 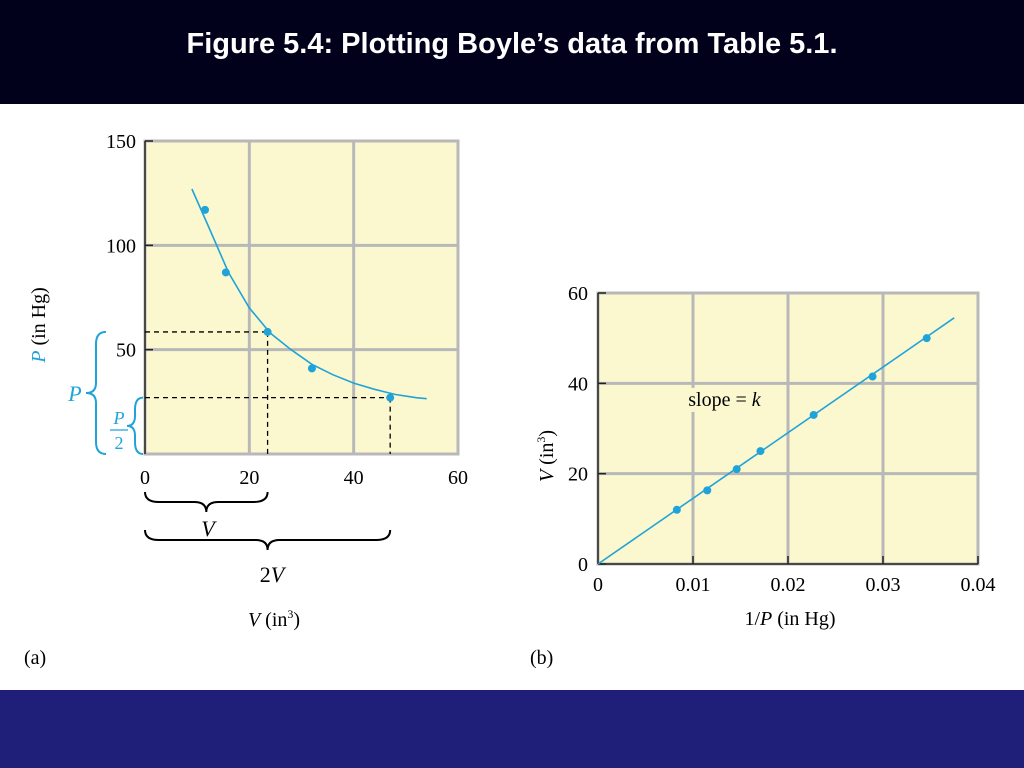 I want to click on chart-a-plot-area, so click(x=301, y=297).